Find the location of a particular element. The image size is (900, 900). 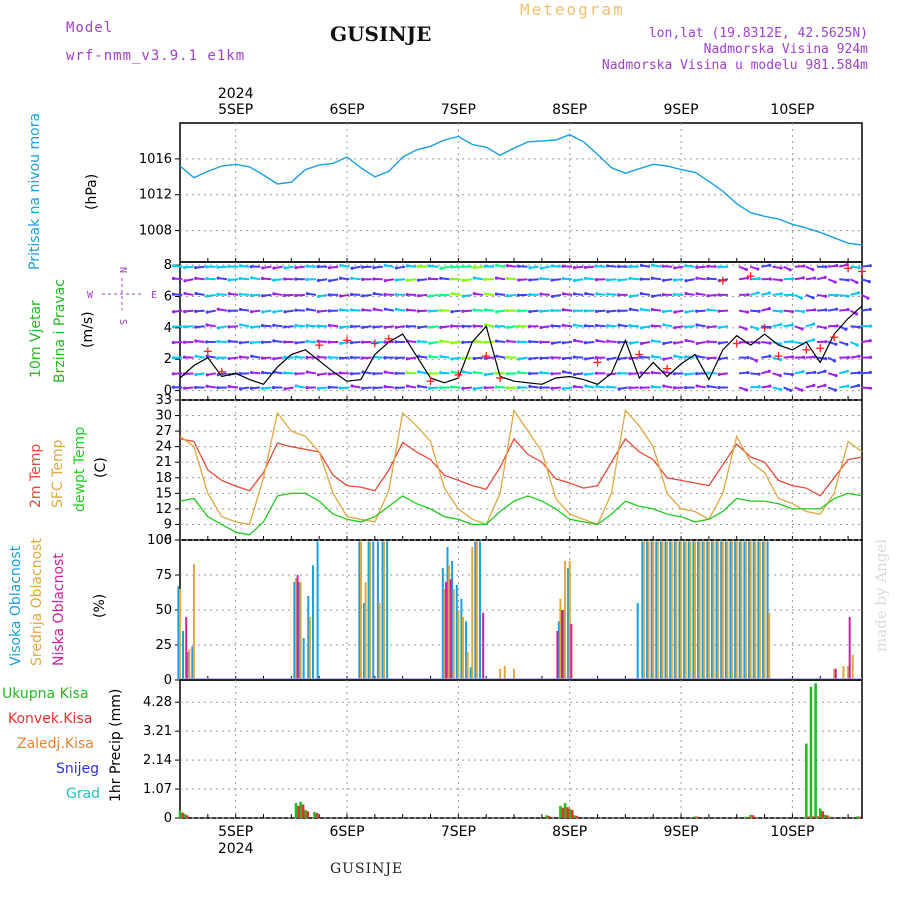

panel-frame is located at coordinates (521, 749).